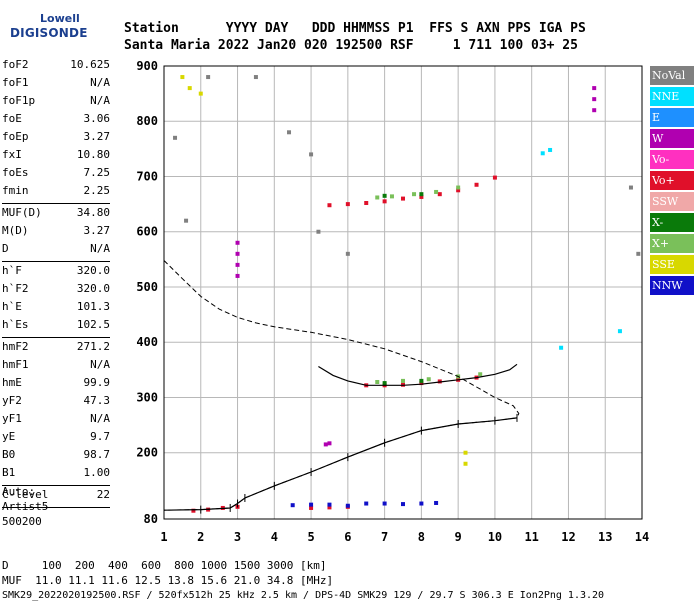  What do you see at coordinates (12, 118) in the screenshot?
I see `param-name: foE` at bounding box center [12, 118].